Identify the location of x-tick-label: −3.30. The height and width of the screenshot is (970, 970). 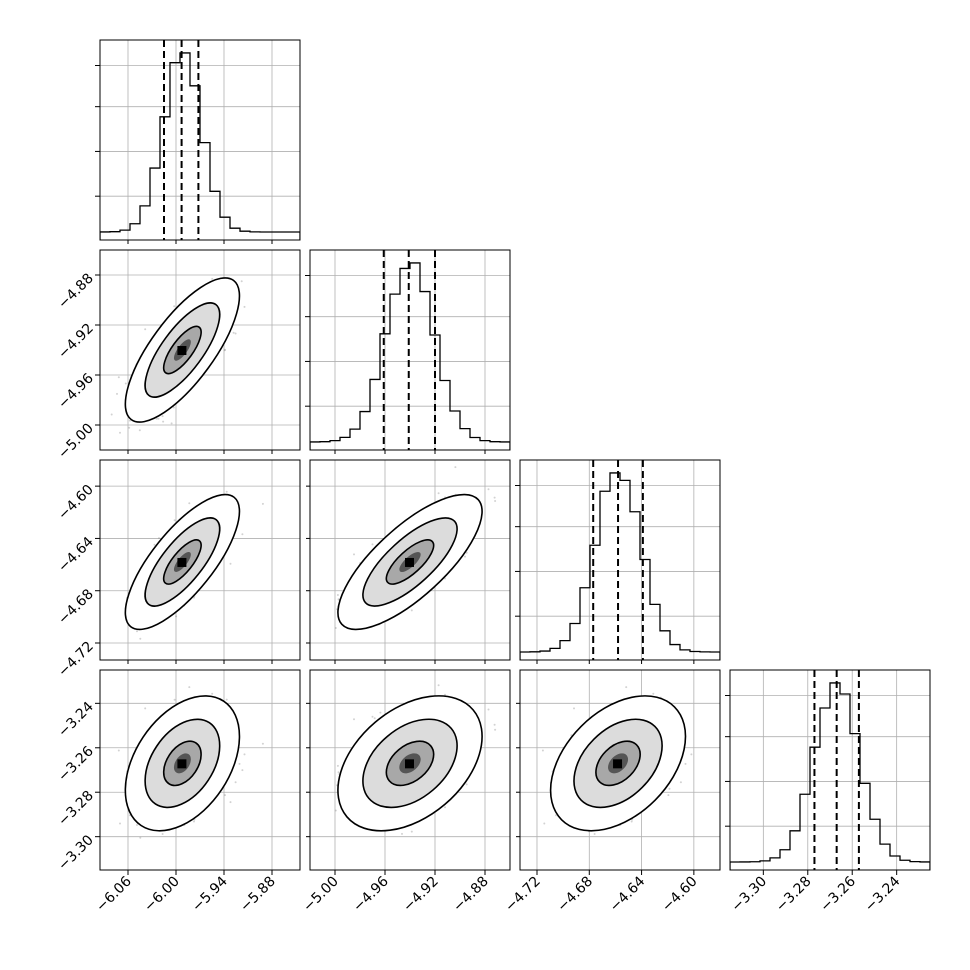
(750, 895).